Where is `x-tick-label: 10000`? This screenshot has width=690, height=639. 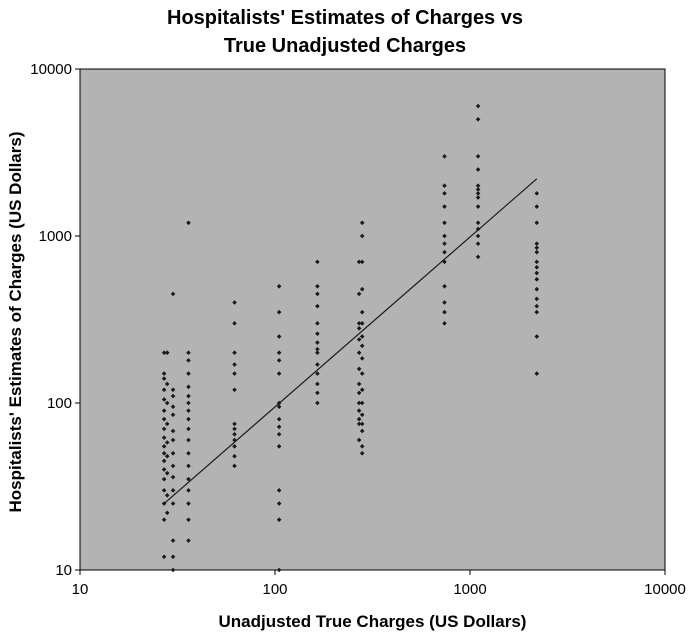
x-tick-label: 10000 is located at coordinates (665, 589).